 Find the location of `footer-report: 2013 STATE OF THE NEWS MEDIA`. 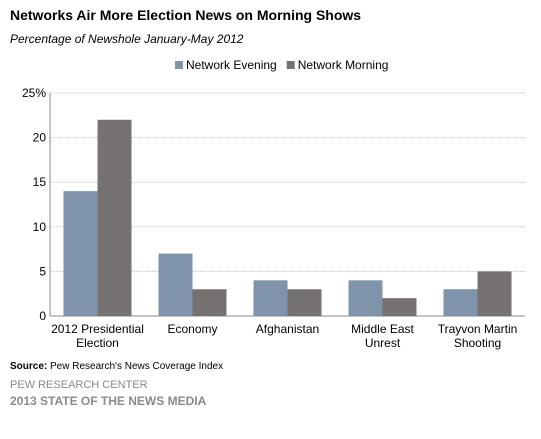

footer-report: 2013 STATE OF THE NEWS MEDIA is located at coordinates (108, 401).